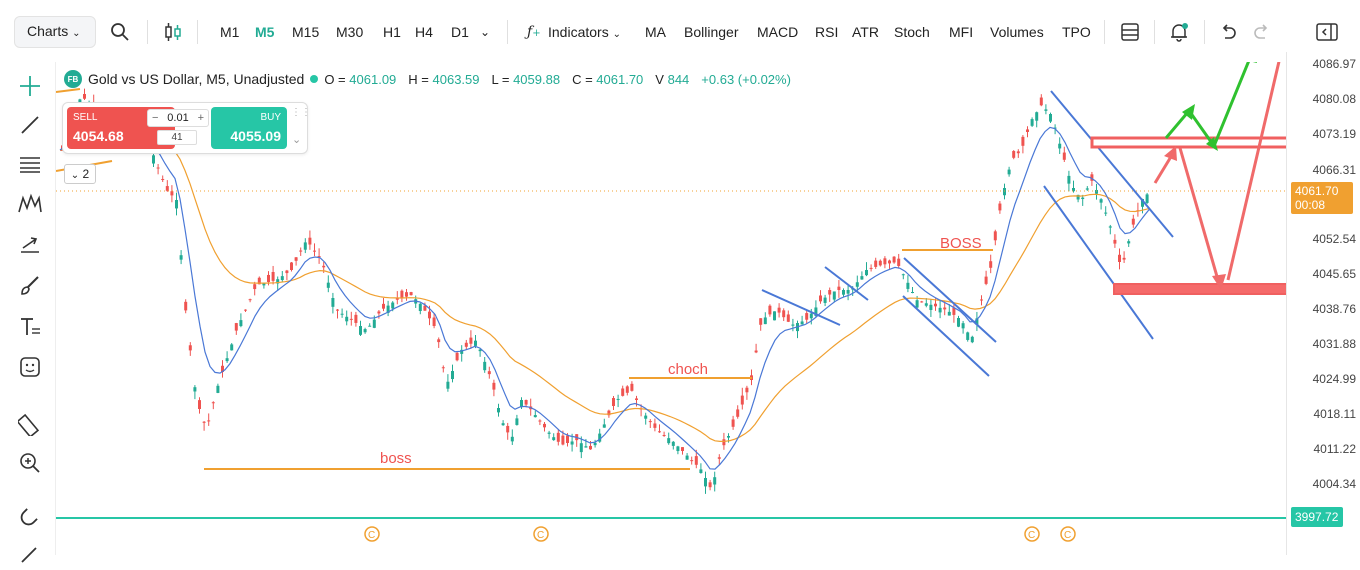 The height and width of the screenshot is (570, 1360). What do you see at coordinates (30, 286) in the screenshot?
I see `brush-icon` at bounding box center [30, 286].